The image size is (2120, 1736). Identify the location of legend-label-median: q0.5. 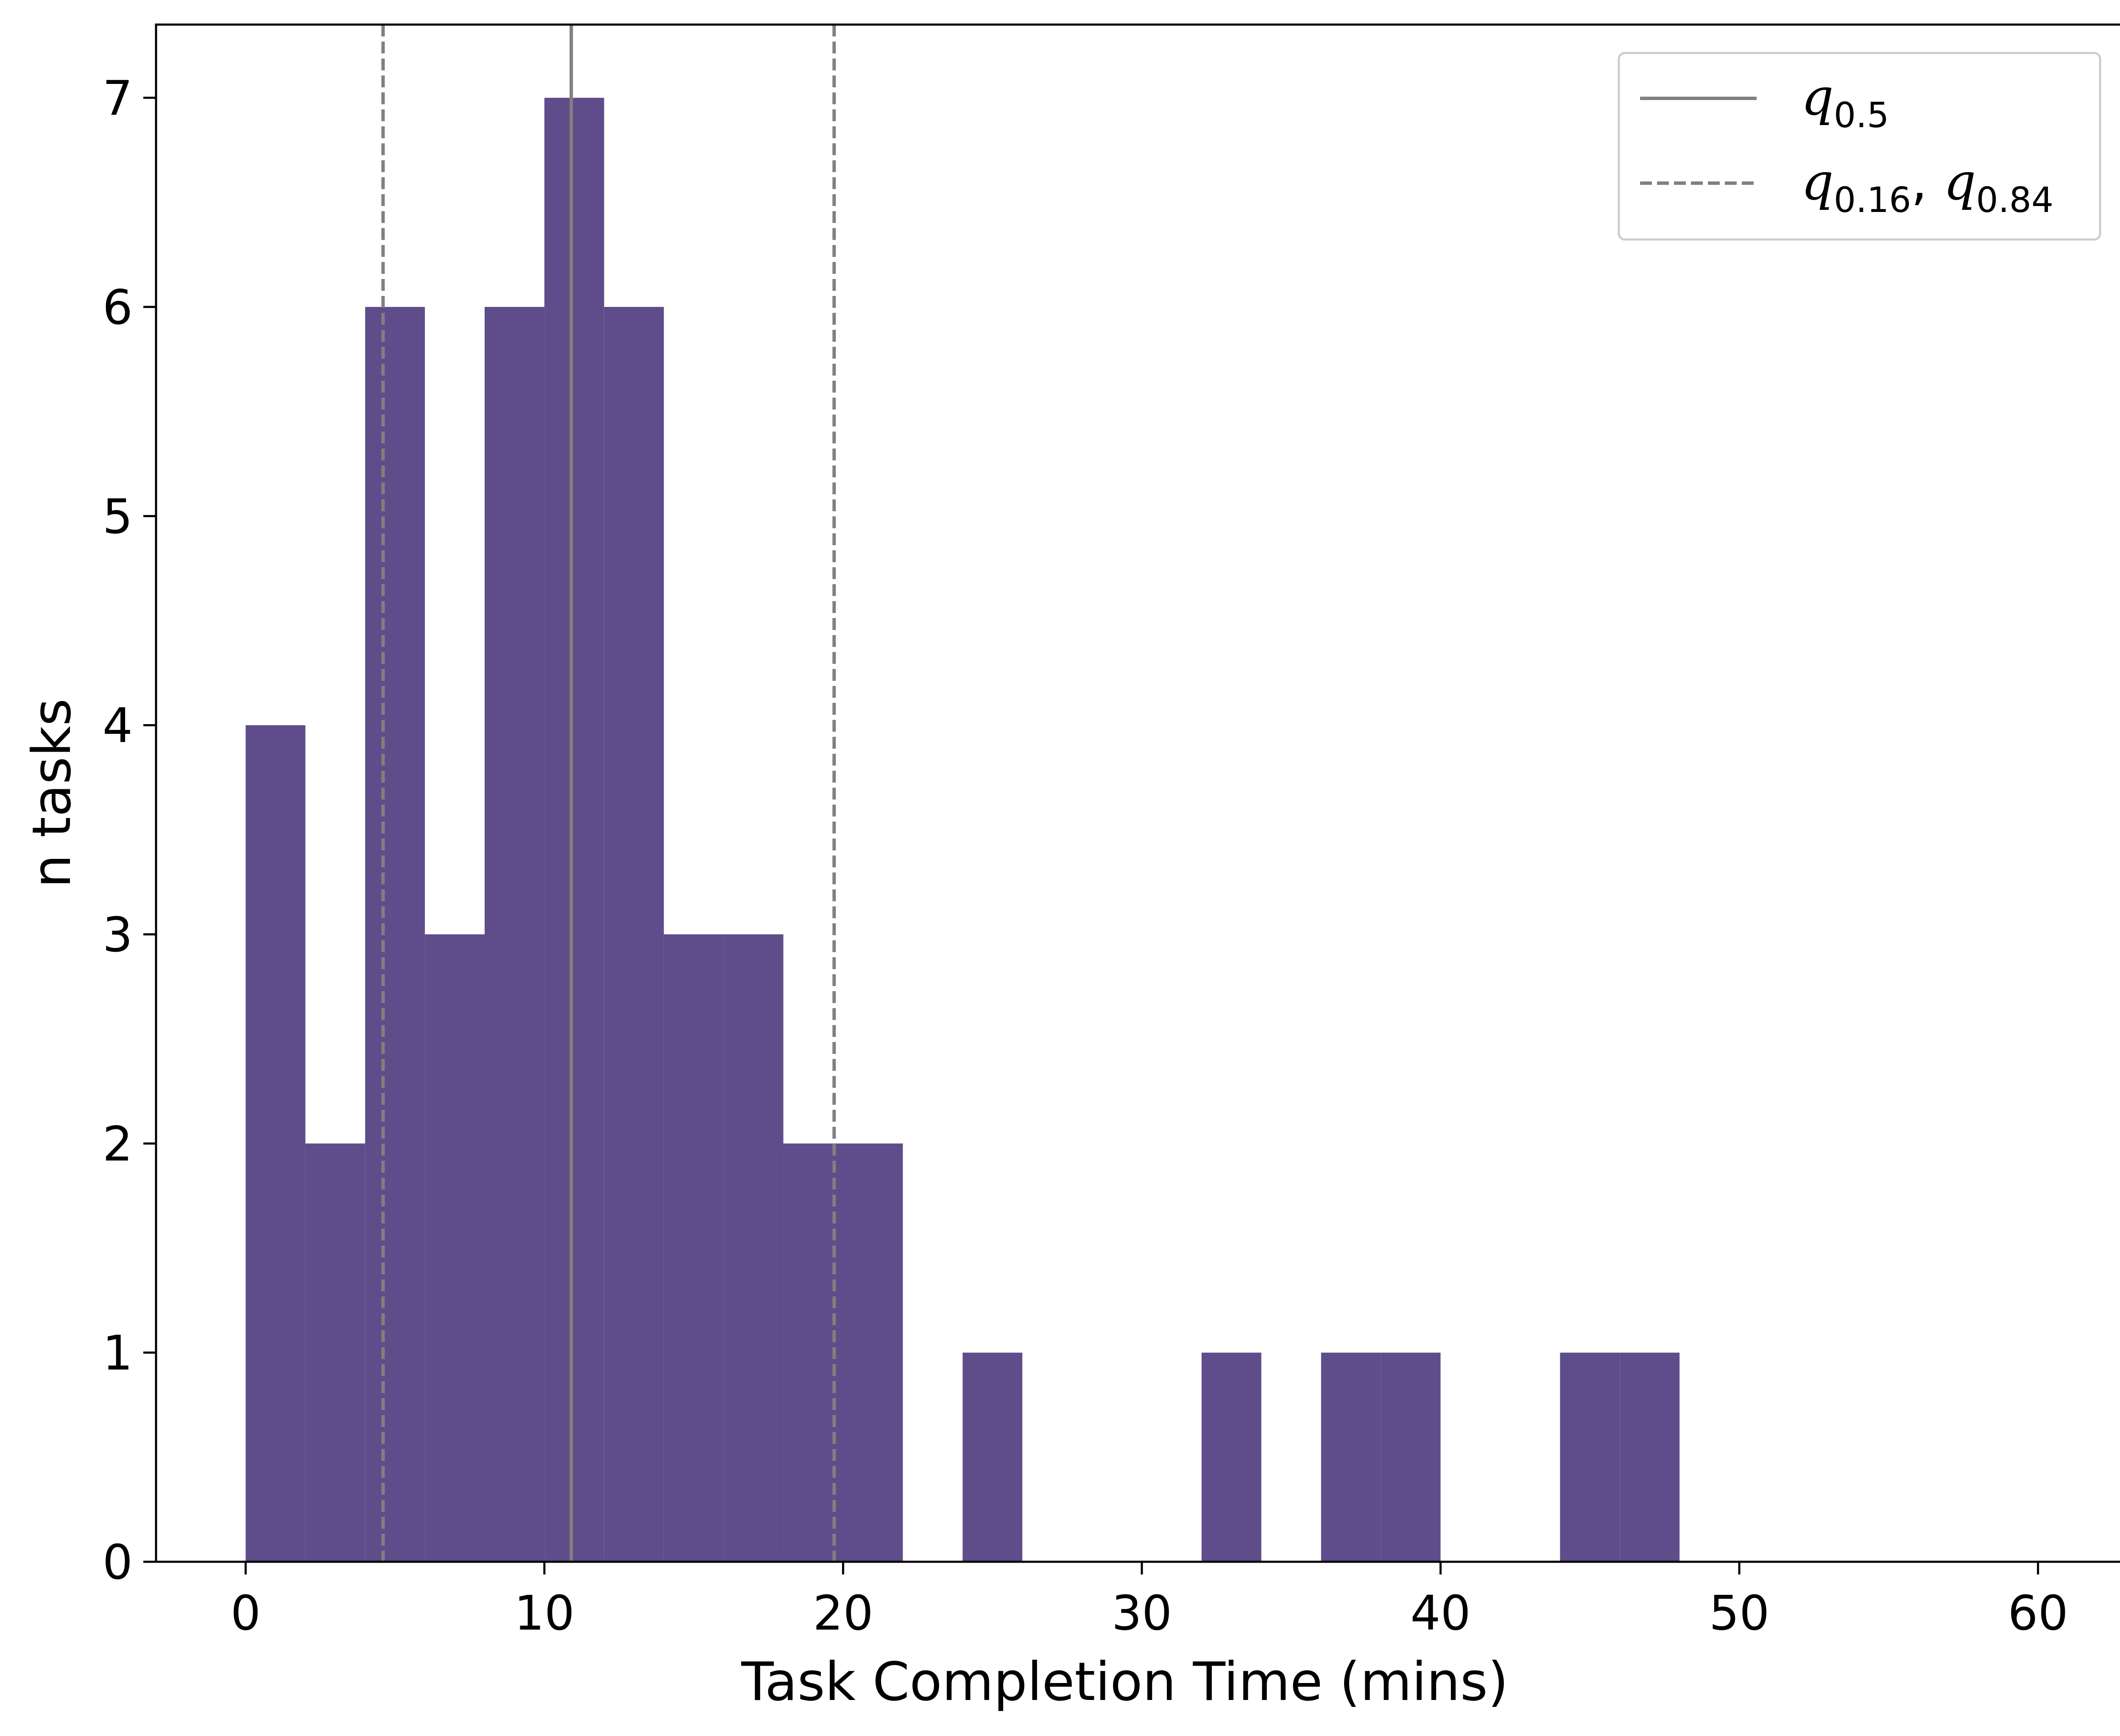
(1845, 102).